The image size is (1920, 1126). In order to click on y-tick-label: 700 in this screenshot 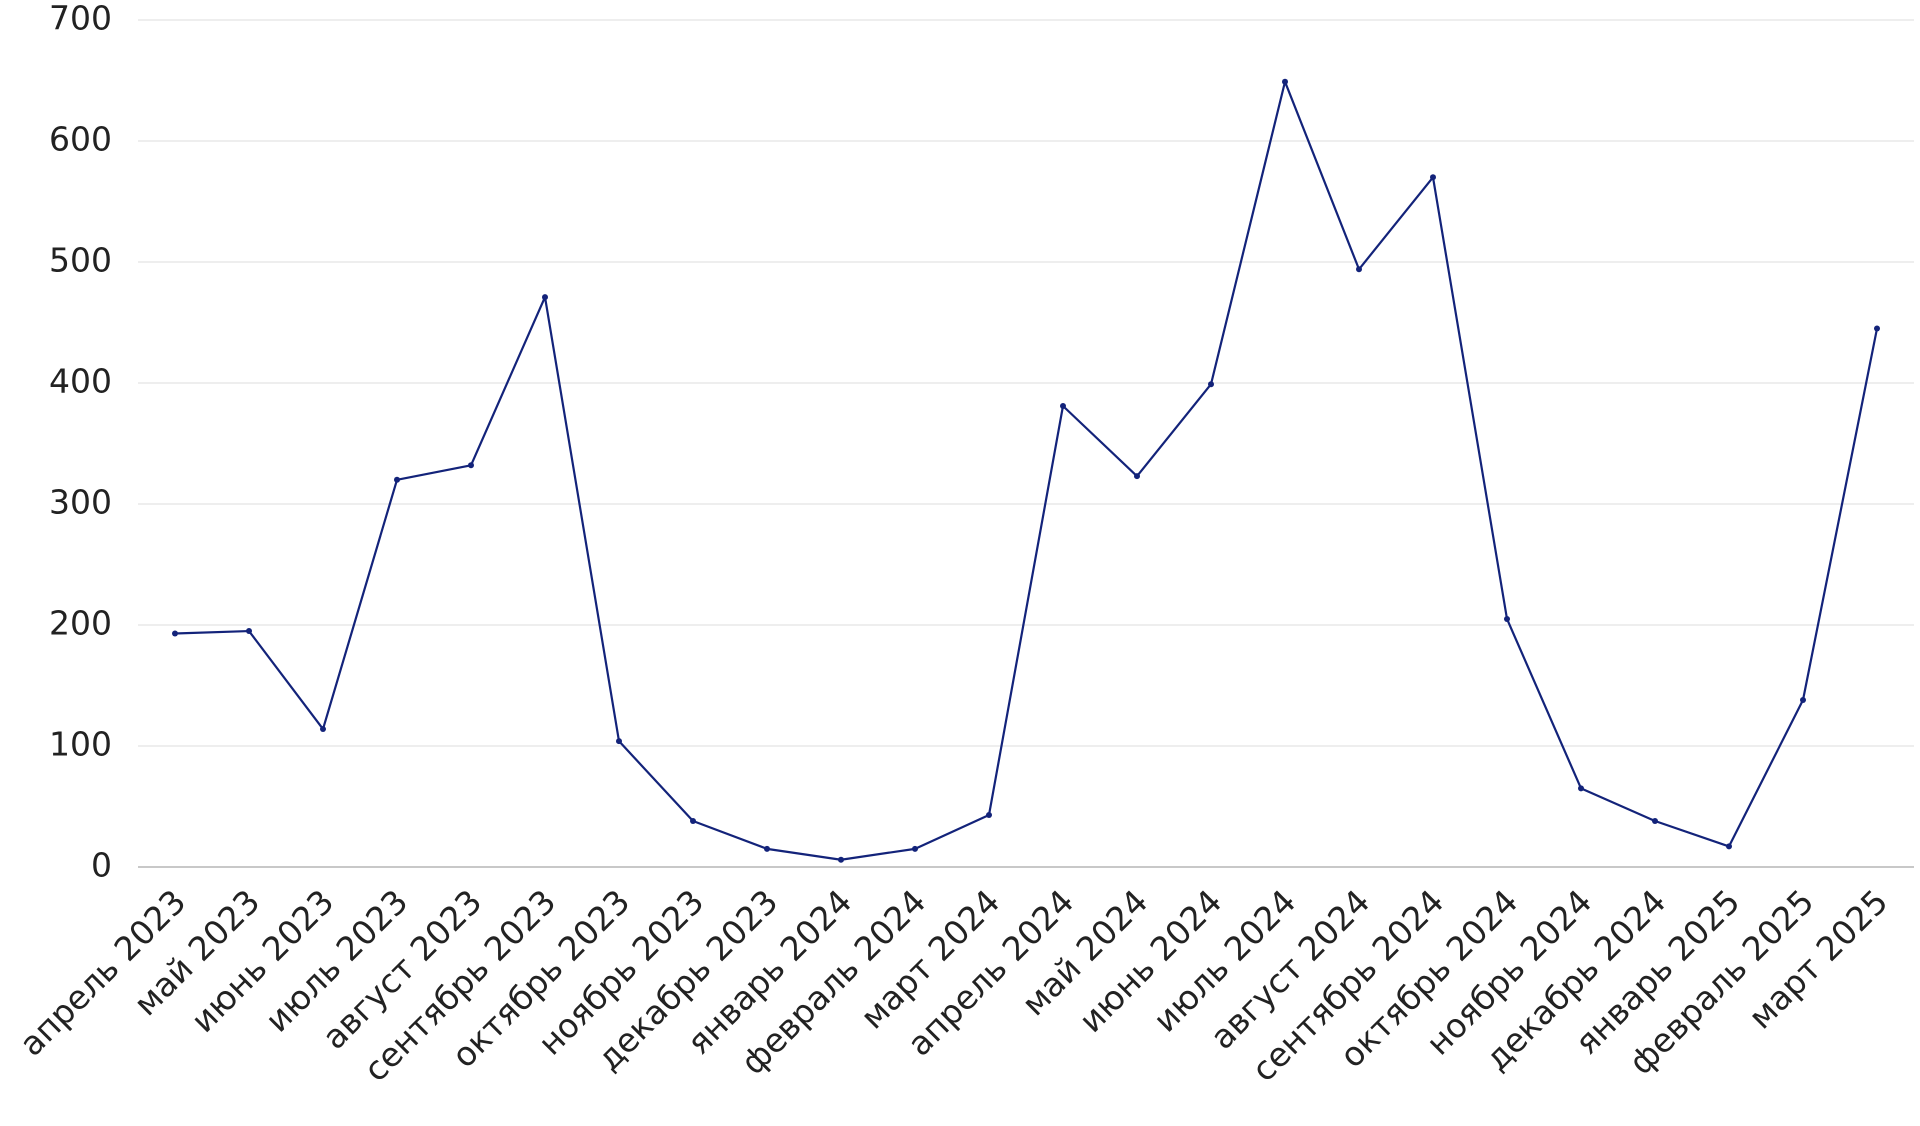, I will do `click(80, 19)`.